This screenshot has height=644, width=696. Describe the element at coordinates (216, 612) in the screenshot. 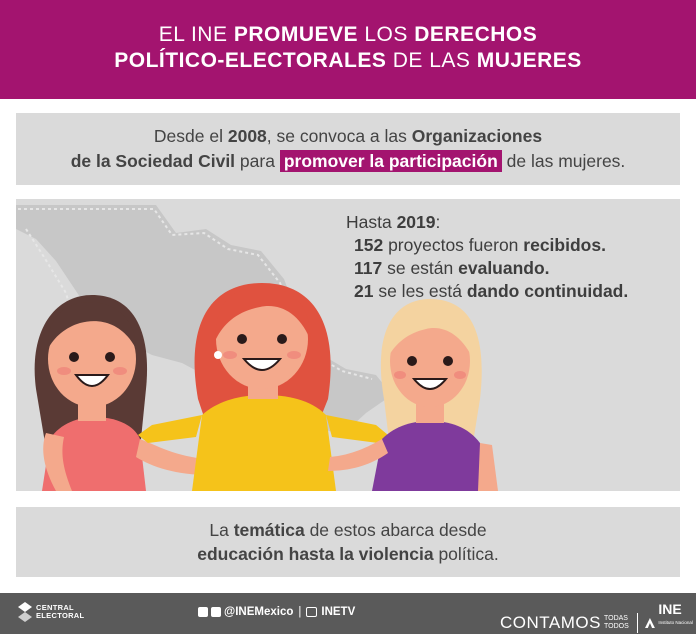

I see `twitter-icon` at that location.